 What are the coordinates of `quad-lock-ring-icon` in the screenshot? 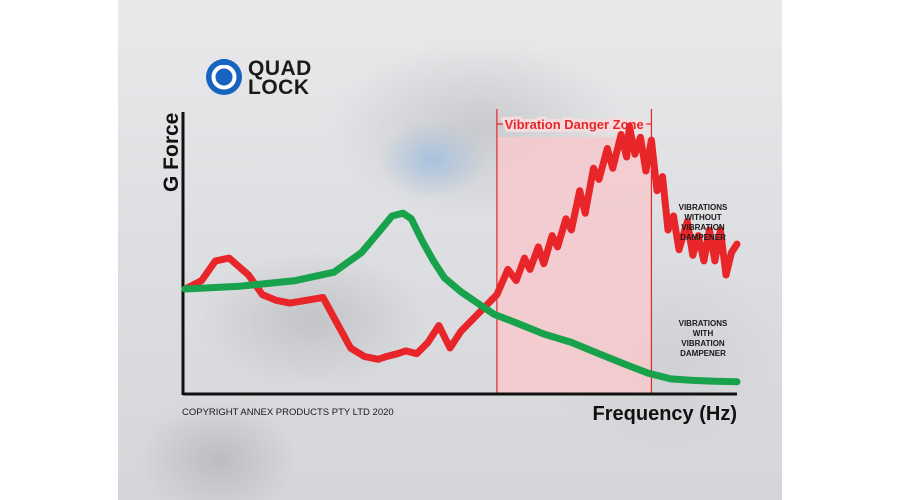 It's located at (224, 77).